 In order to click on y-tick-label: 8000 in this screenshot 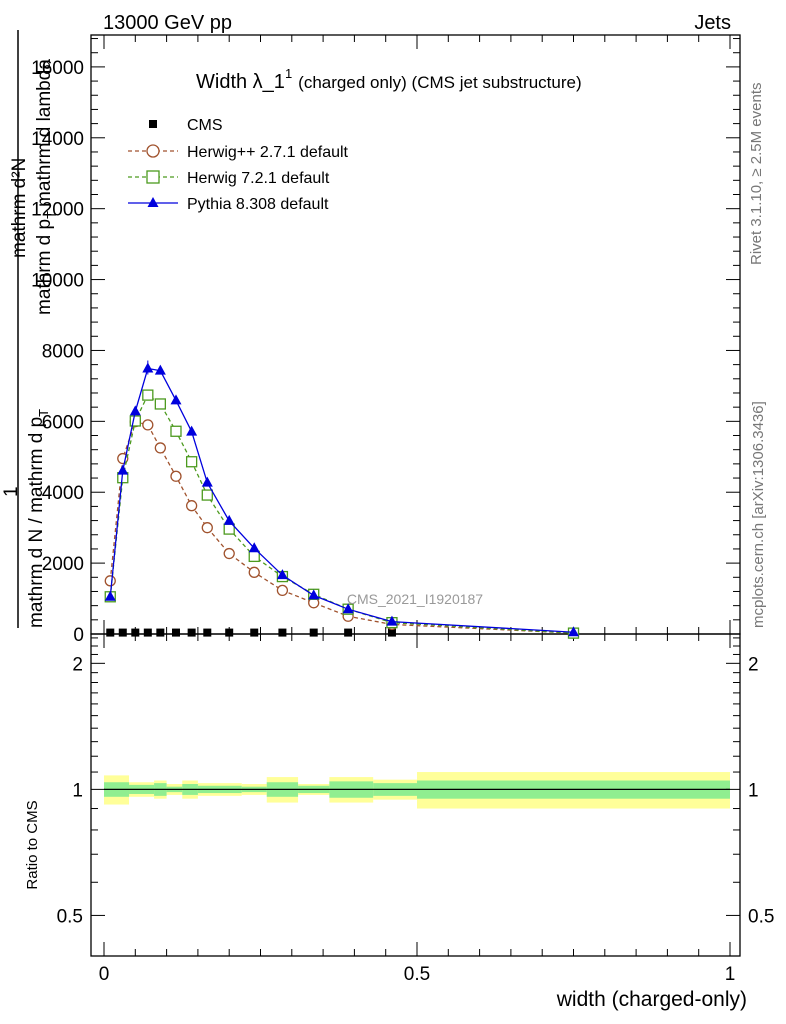, I will do `click(63, 351)`.